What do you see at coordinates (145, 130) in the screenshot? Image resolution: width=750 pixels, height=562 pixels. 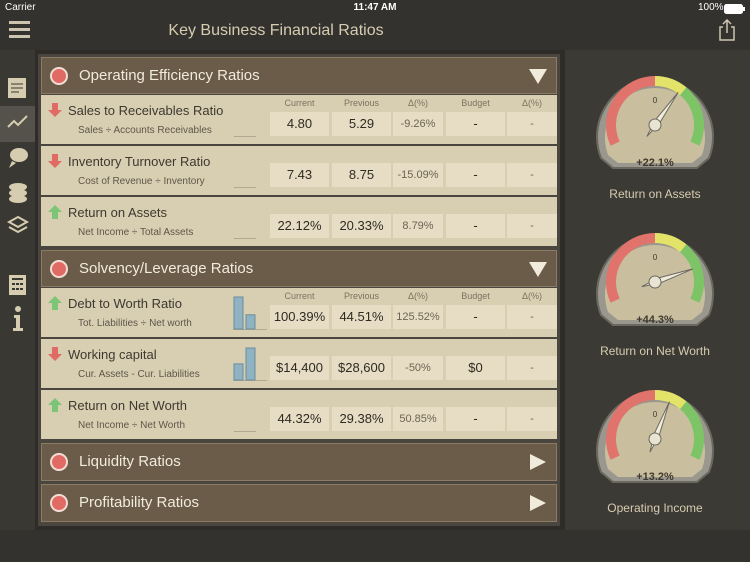 I see `ratio-formula: Sales ÷ Accounts Receivables` at bounding box center [145, 130].